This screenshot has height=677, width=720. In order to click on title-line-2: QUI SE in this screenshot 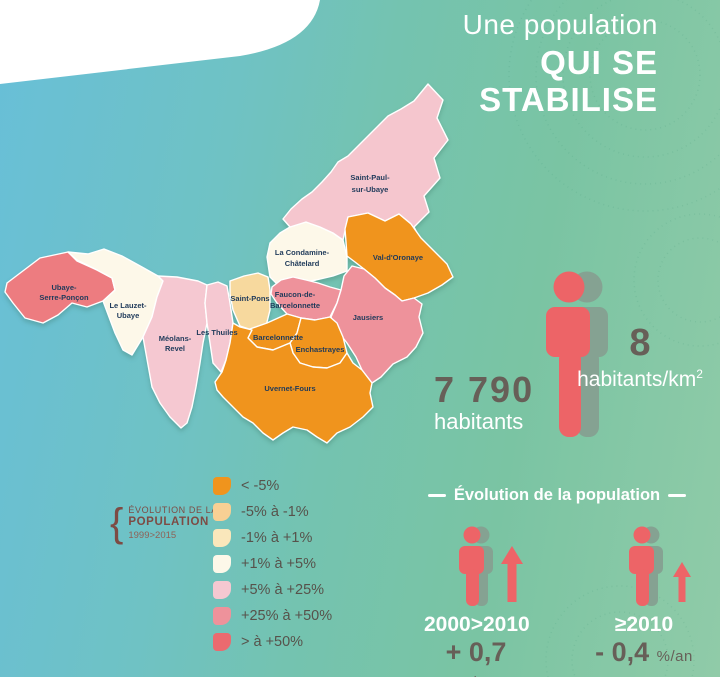, I will do `click(599, 62)`.